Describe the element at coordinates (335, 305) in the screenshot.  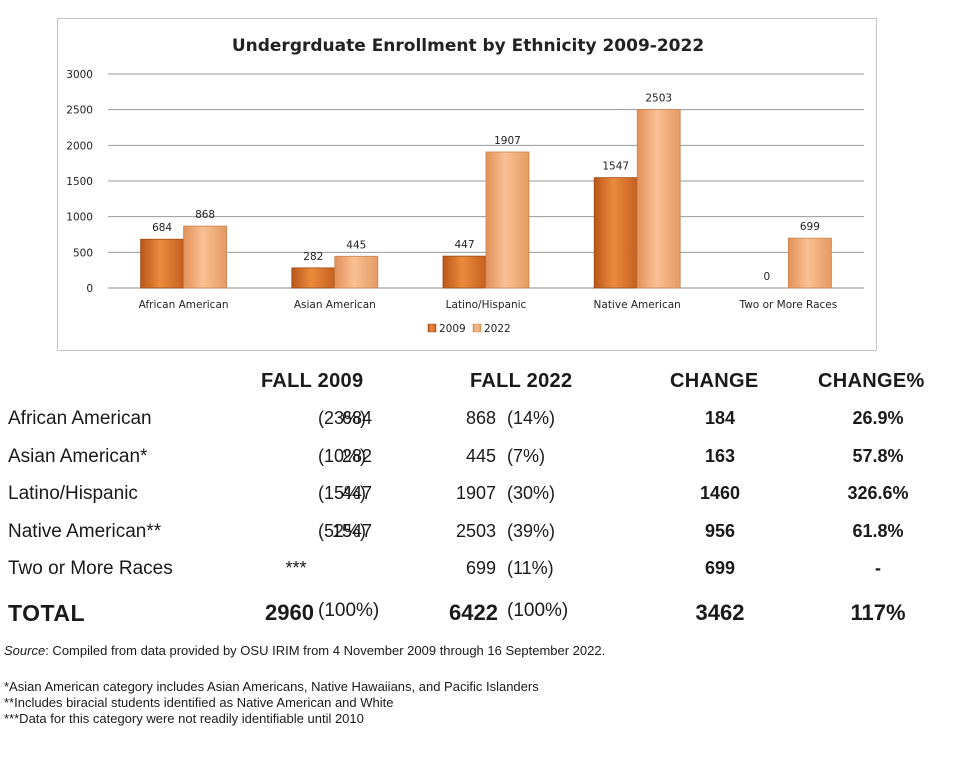
I see `x-category-label: Asian American` at that location.